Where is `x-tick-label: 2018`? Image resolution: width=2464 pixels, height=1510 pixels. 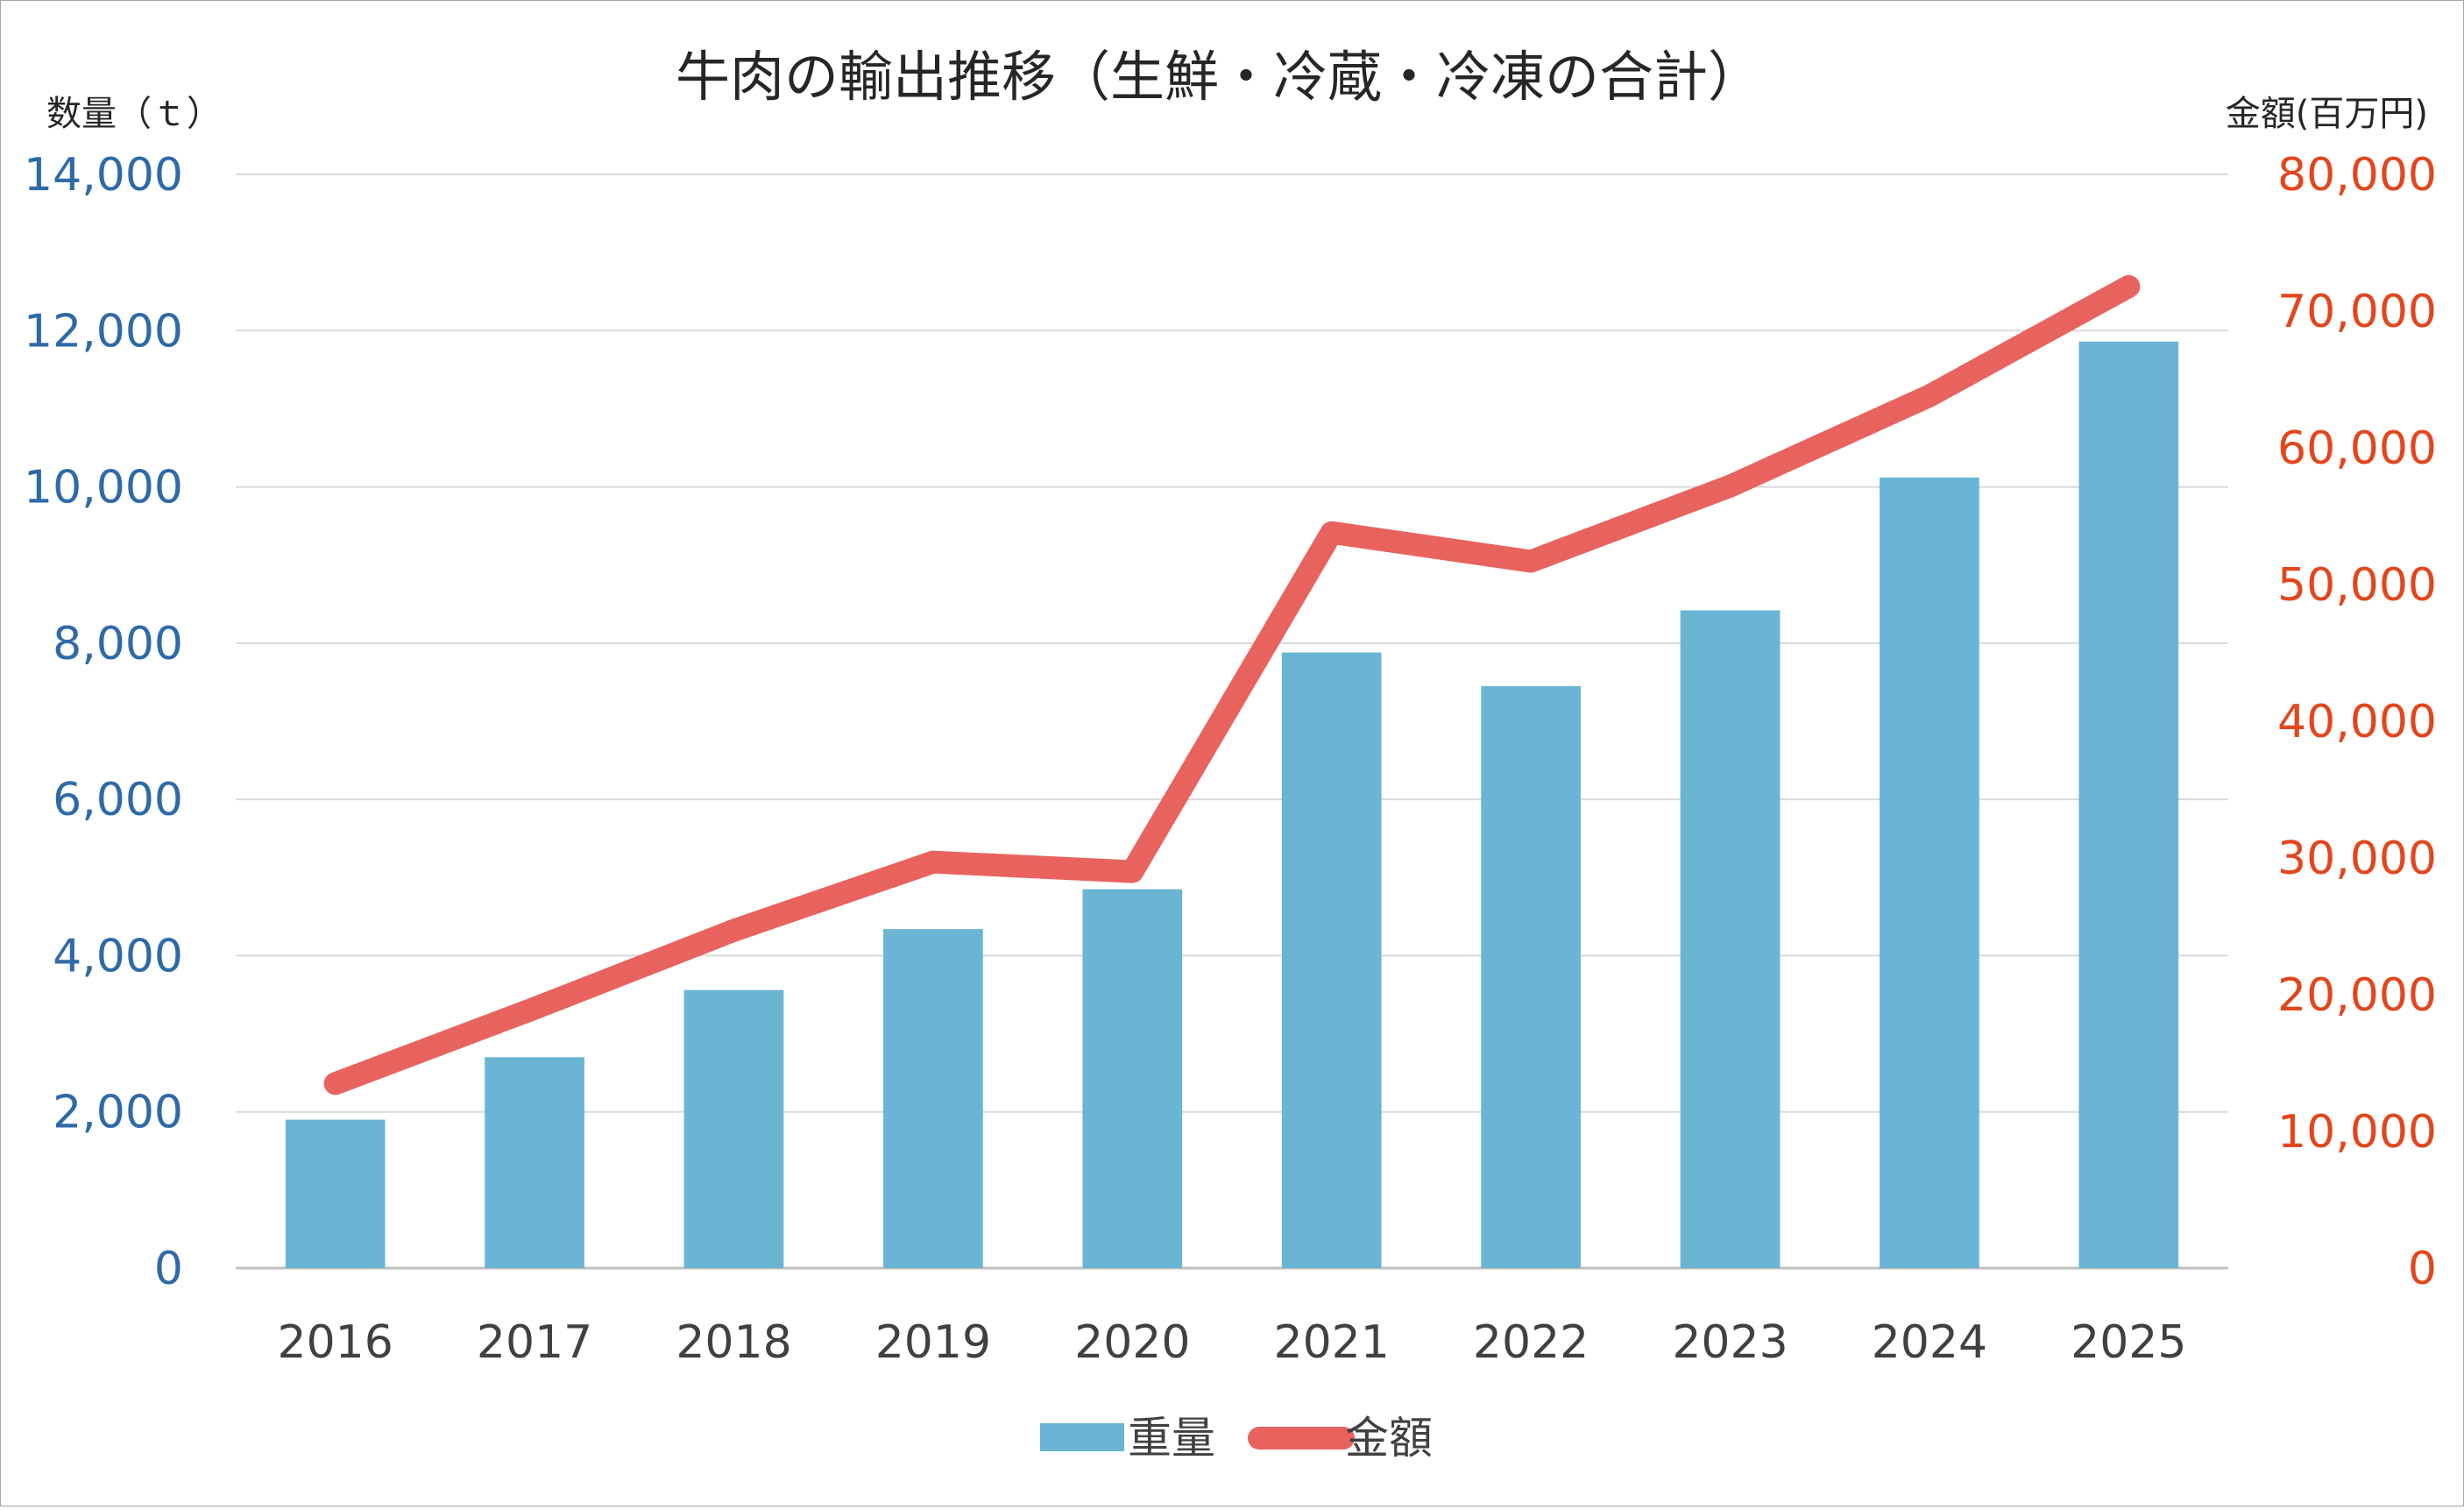
x-tick-label: 2018 is located at coordinates (733, 1342).